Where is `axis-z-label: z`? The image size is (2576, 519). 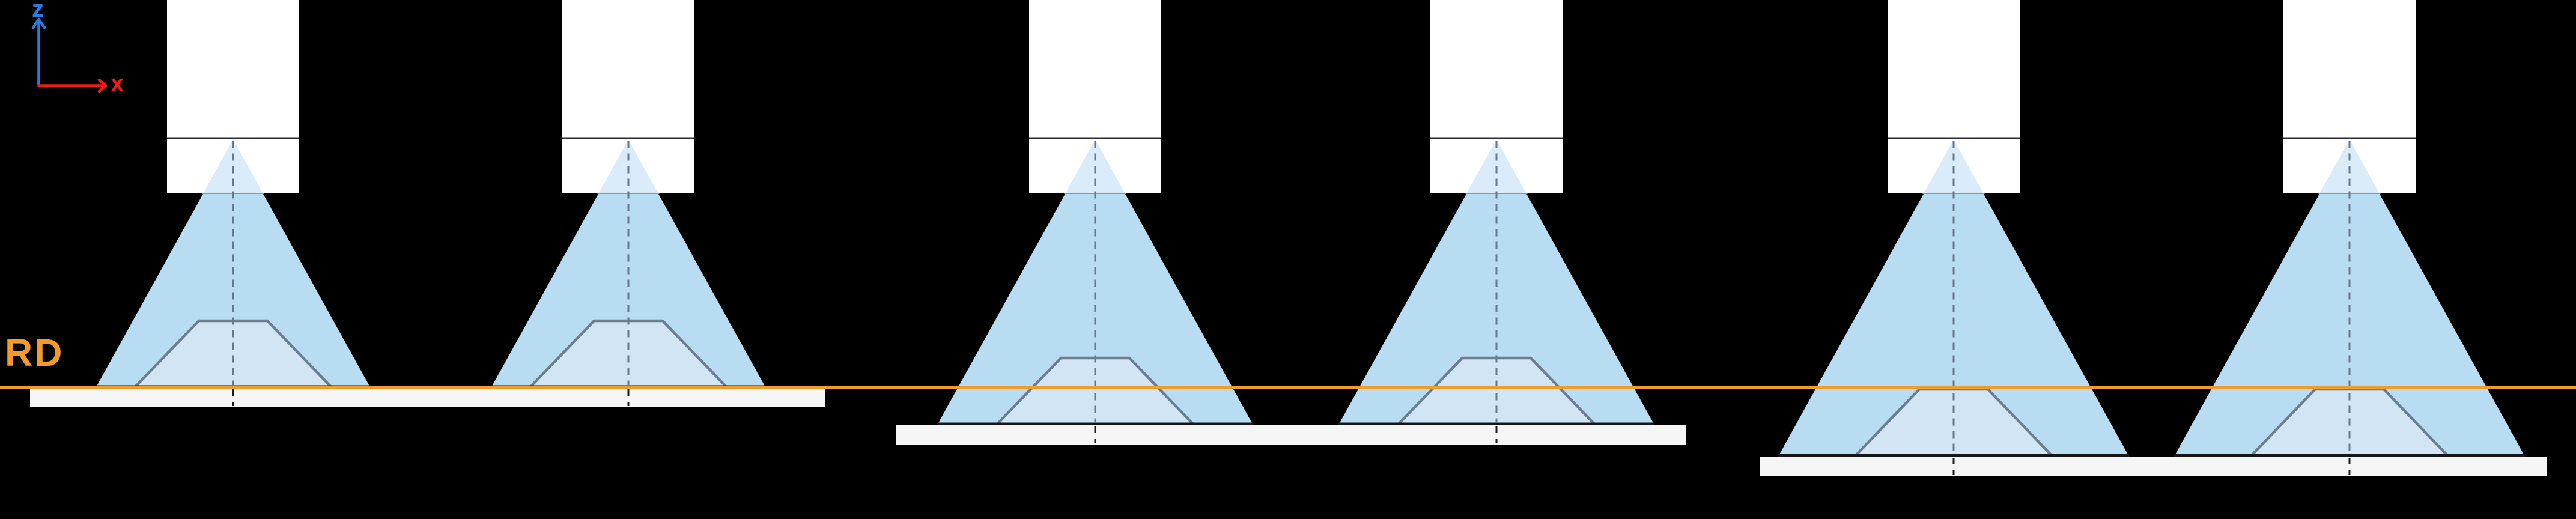
axis-z-label: z is located at coordinates (38, 11).